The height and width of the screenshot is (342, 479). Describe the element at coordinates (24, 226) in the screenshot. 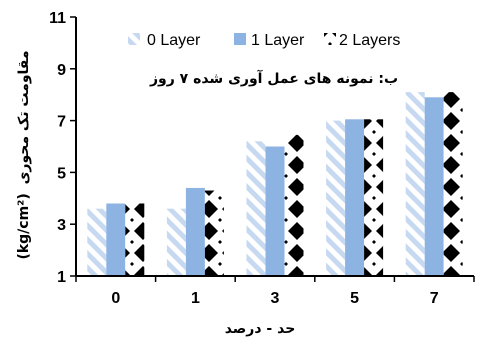

I see `y-axis-label-unit: (kg/cm²)` at that location.